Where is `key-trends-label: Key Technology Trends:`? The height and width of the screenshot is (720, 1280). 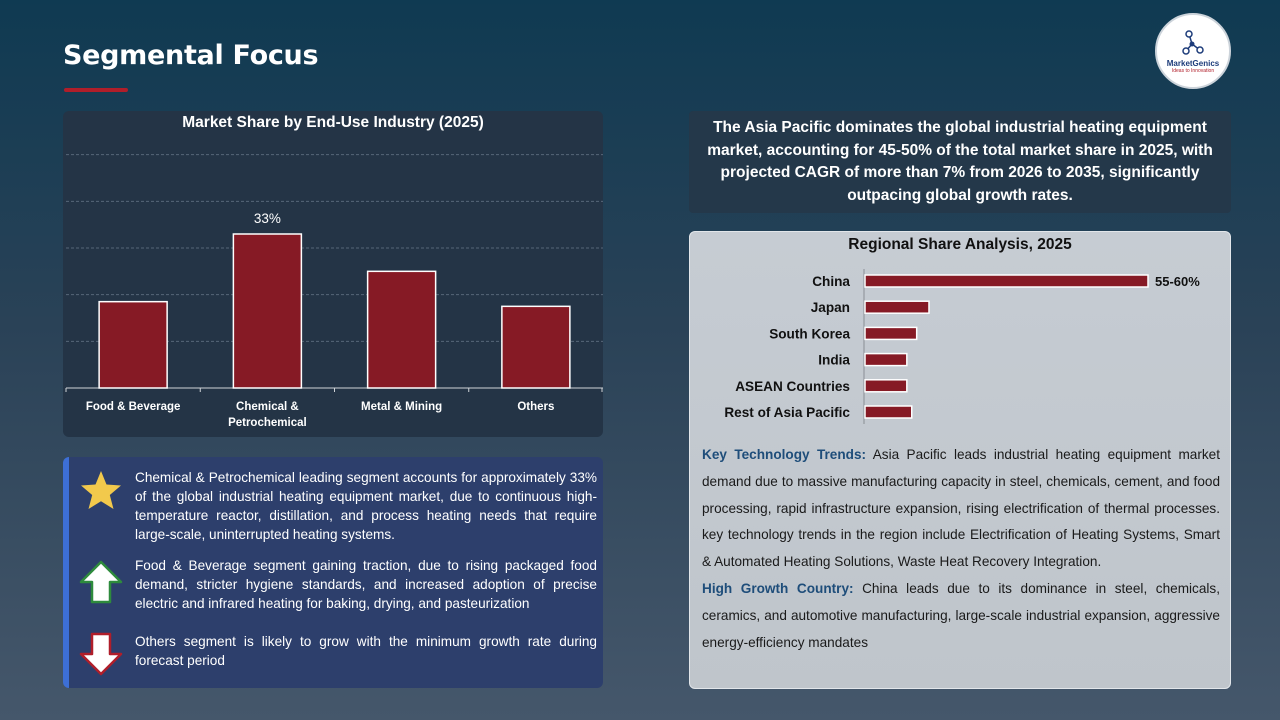 key-trends-label: Key Technology Trends: is located at coordinates (784, 454).